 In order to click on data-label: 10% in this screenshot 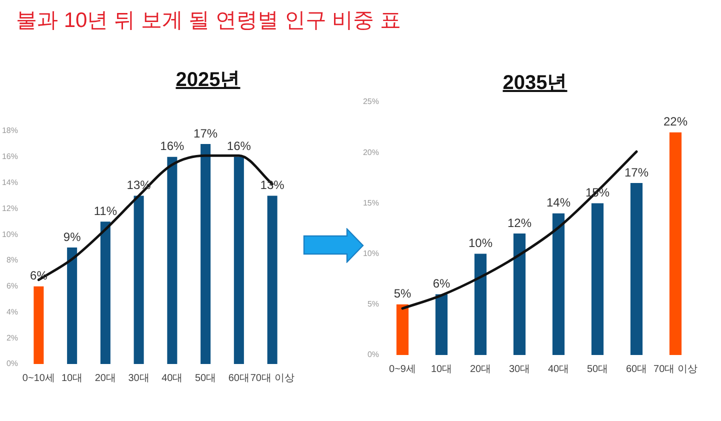, I will do `click(480, 243)`.